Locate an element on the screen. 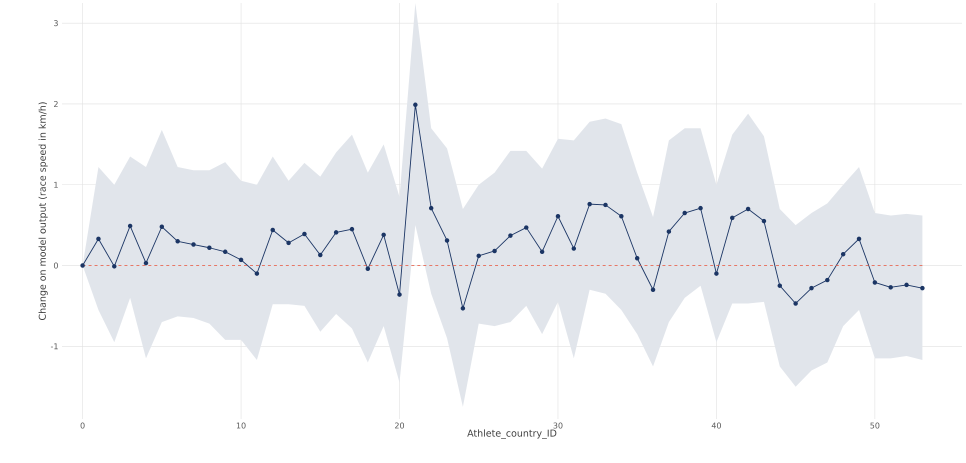 Image resolution: width=966 pixels, height=463 pixels. y-axis-title: Change on model output (race speed in km/h) is located at coordinates (43, 211).